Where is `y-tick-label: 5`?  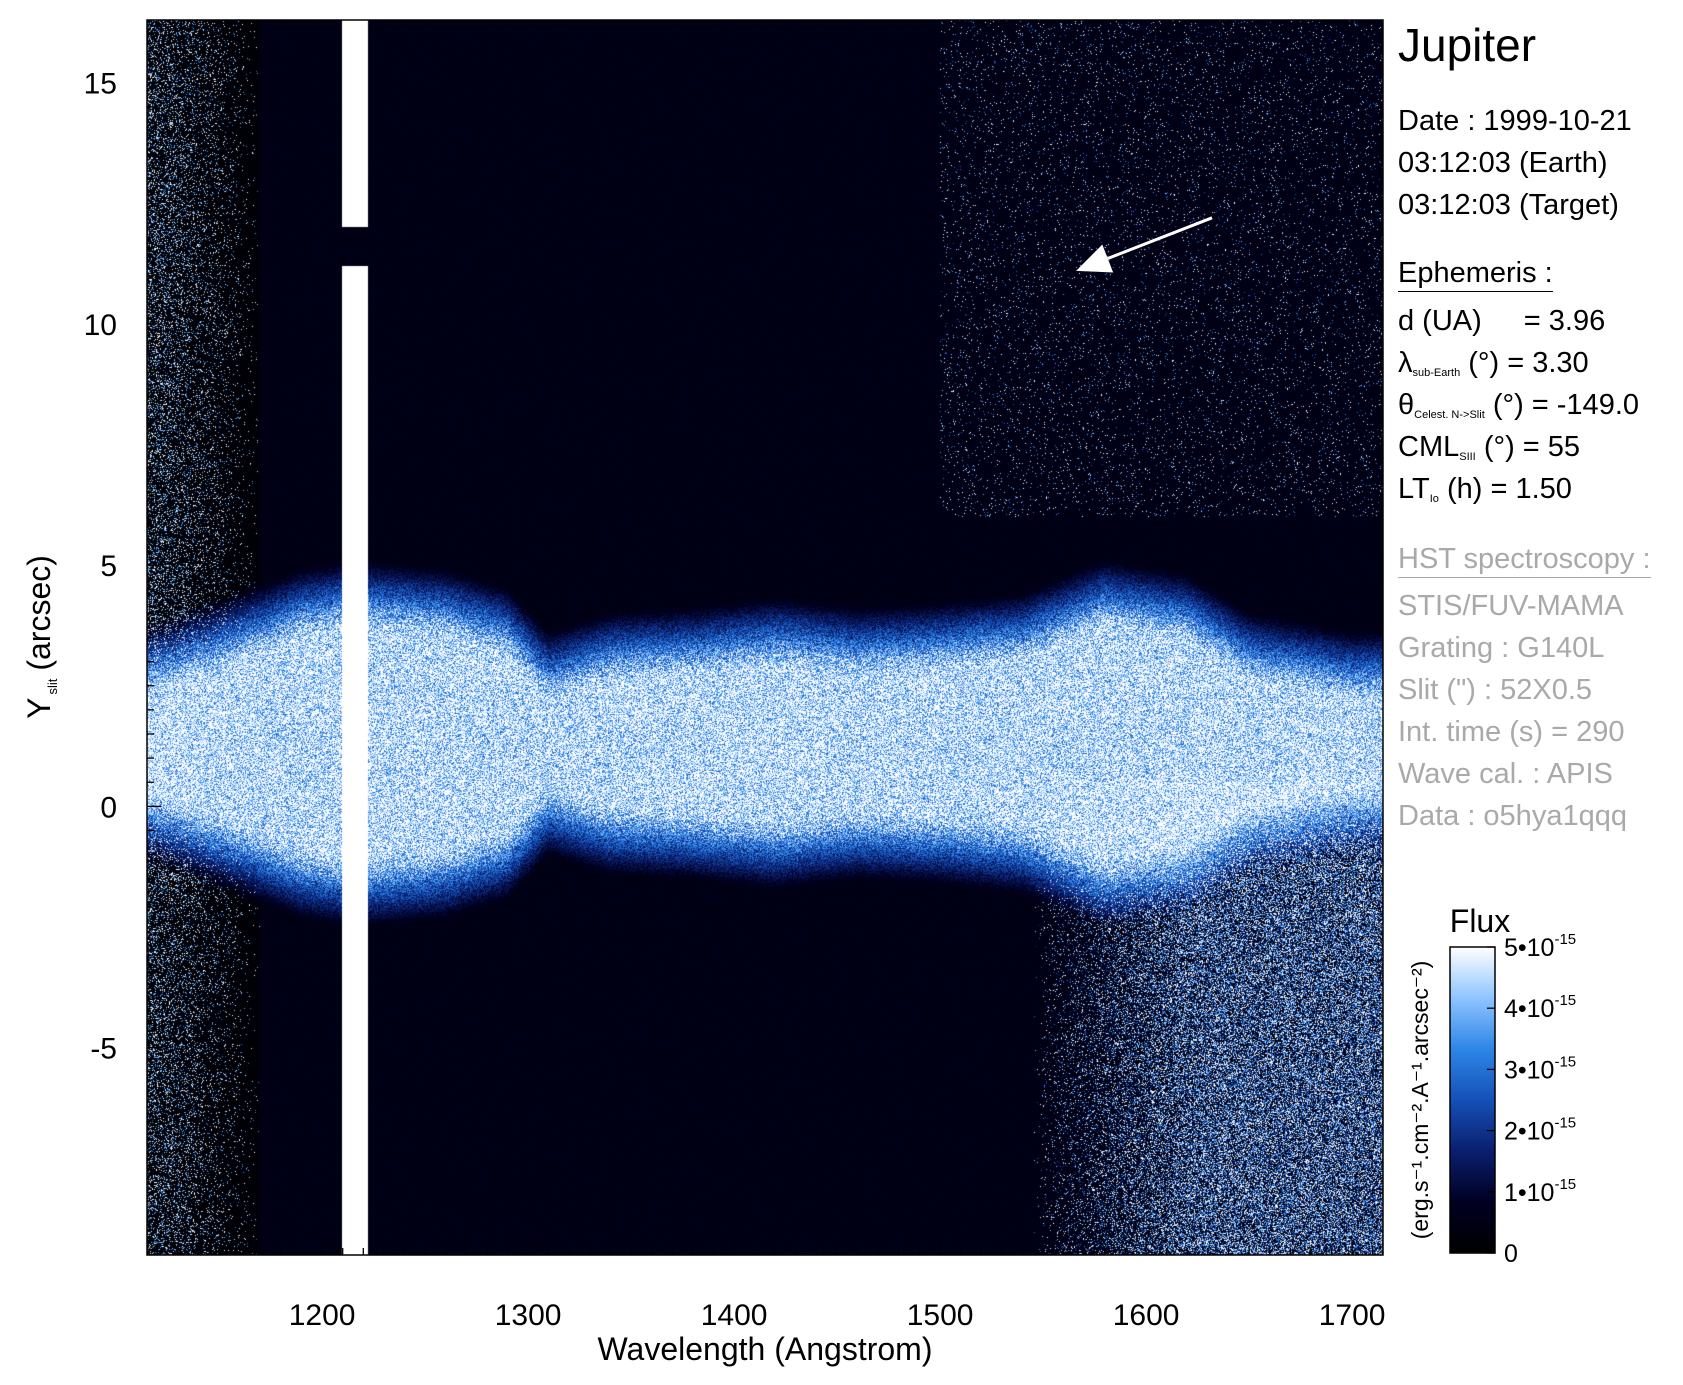 y-tick-label: 5 is located at coordinates (108, 566).